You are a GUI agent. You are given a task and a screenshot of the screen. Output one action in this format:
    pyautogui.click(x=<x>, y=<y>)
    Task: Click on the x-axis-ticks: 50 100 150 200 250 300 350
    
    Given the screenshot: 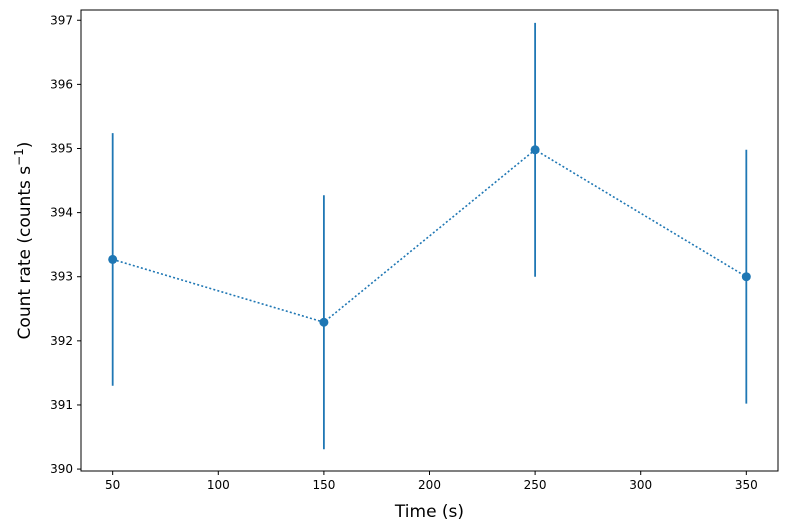 What is the action you would take?
    pyautogui.click(x=431, y=481)
    